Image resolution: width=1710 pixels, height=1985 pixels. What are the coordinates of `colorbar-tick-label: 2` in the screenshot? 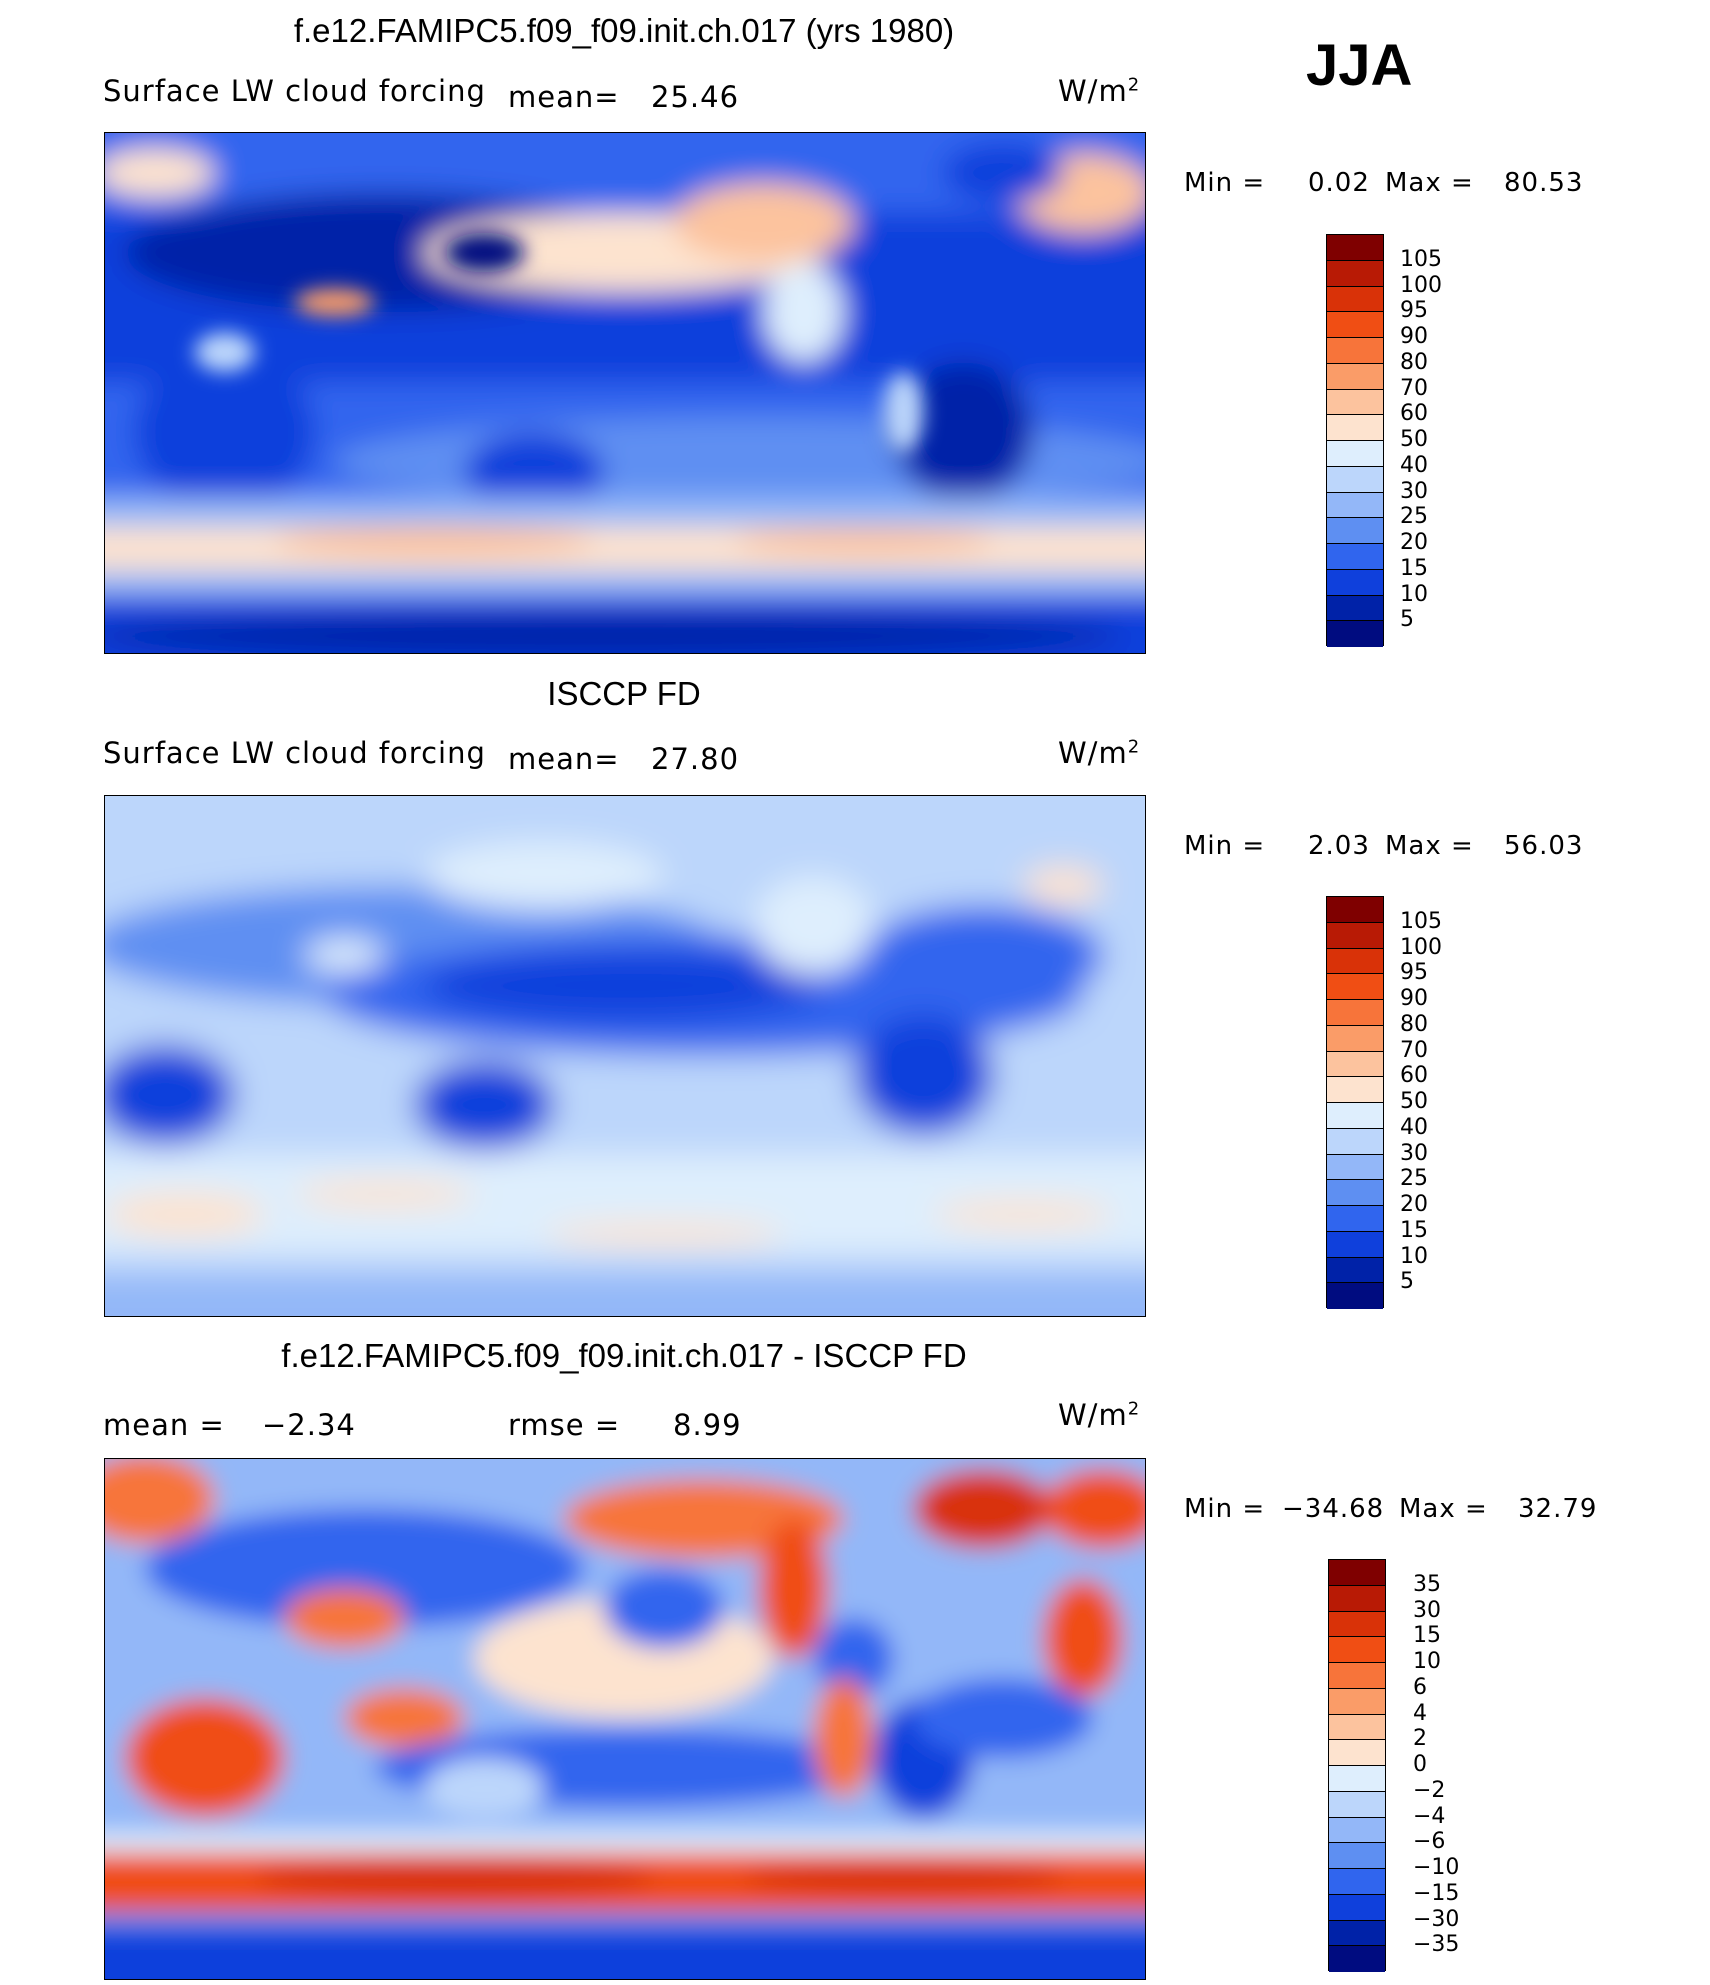 It's located at (1420, 1739).